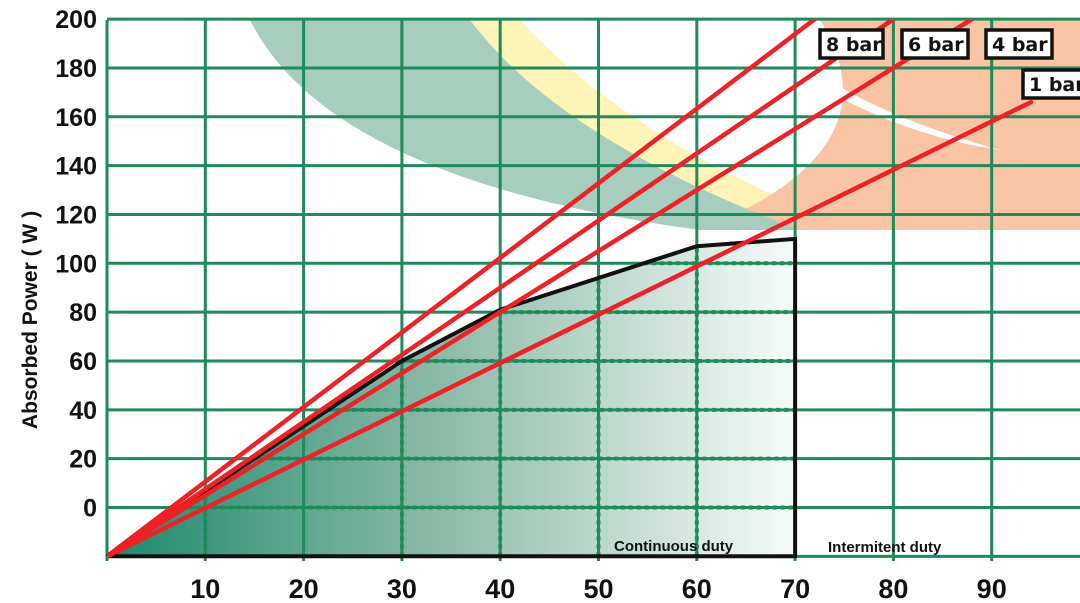 The width and height of the screenshot is (1080, 603). I want to click on y-tick-label: 40, so click(83, 411).